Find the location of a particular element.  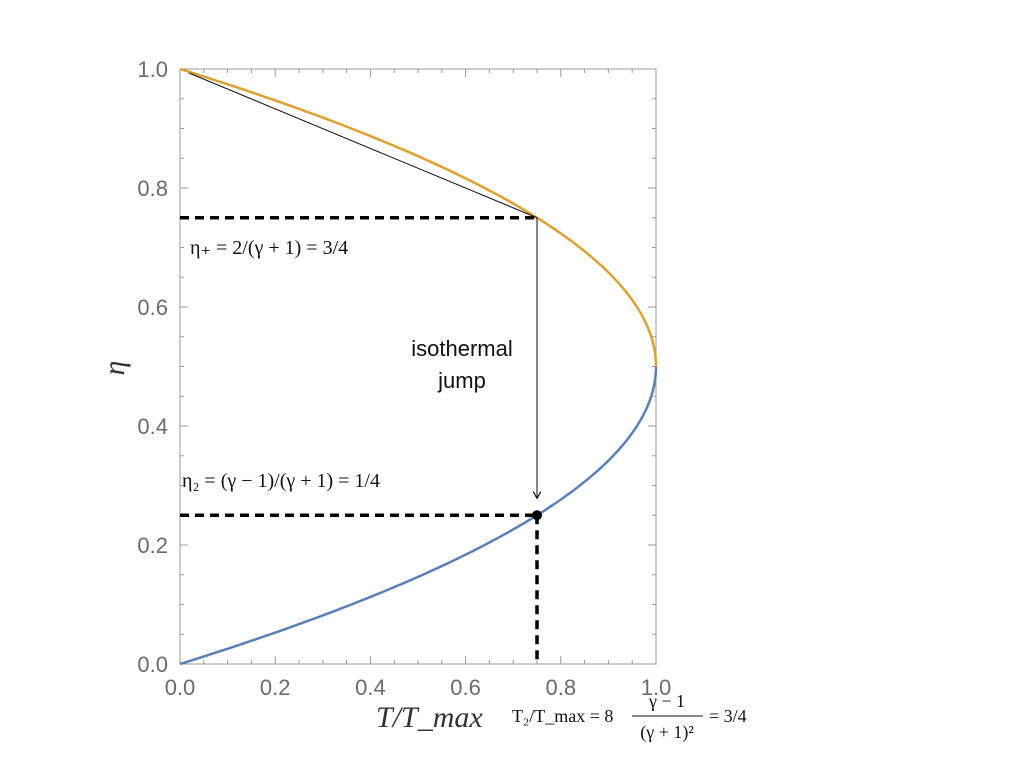

y-tick-label: 0.6 is located at coordinates (152, 307).